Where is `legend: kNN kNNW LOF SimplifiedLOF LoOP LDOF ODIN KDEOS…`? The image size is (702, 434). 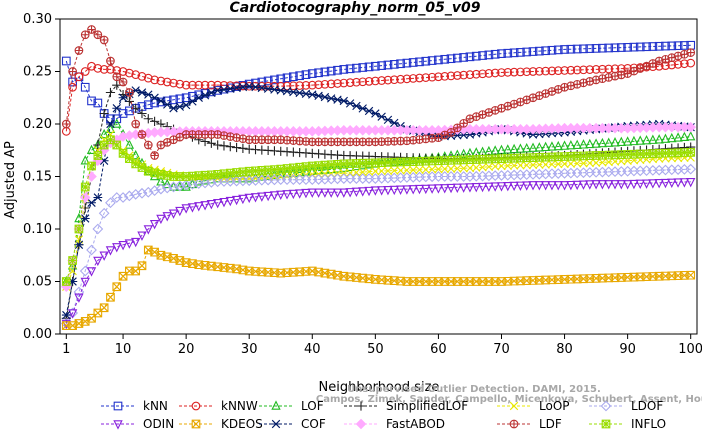 legend: kNN kNNW LOF SimplifiedLOF LoOP LDOF ODIN KDEOS… is located at coordinates (383, 415).